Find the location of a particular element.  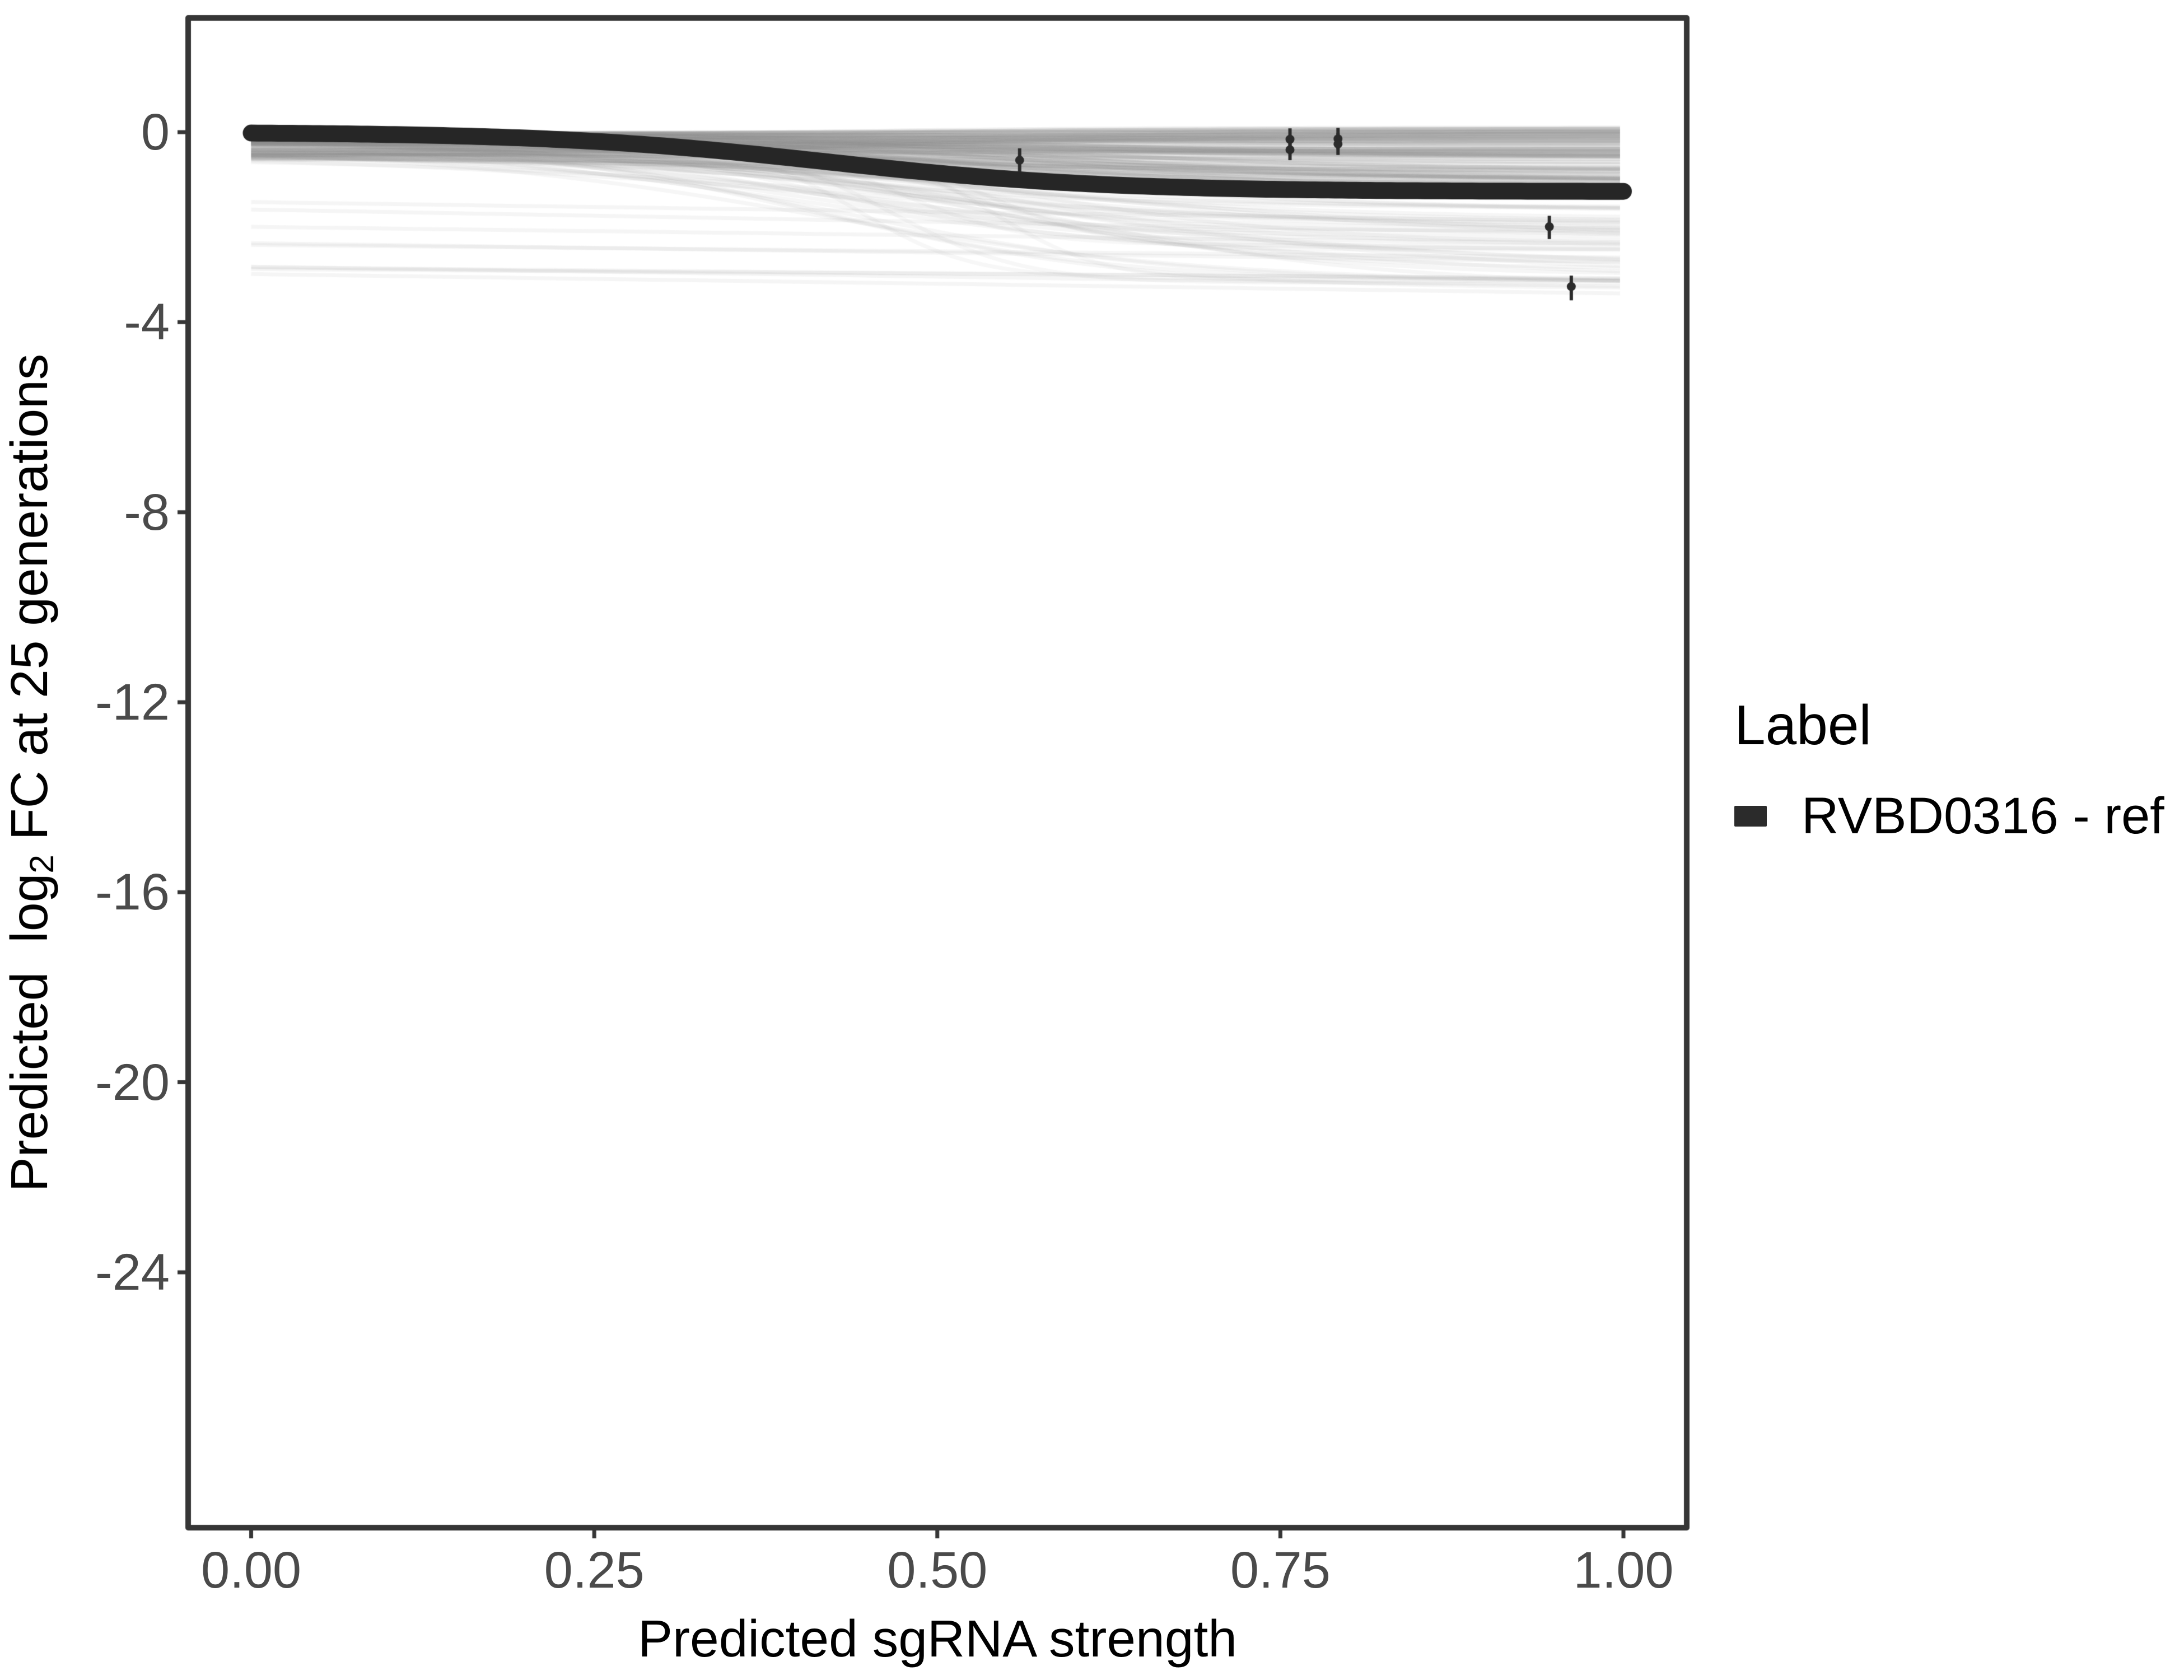

legend-entry: RVBD0316 - ref is located at coordinates (1949, 816).